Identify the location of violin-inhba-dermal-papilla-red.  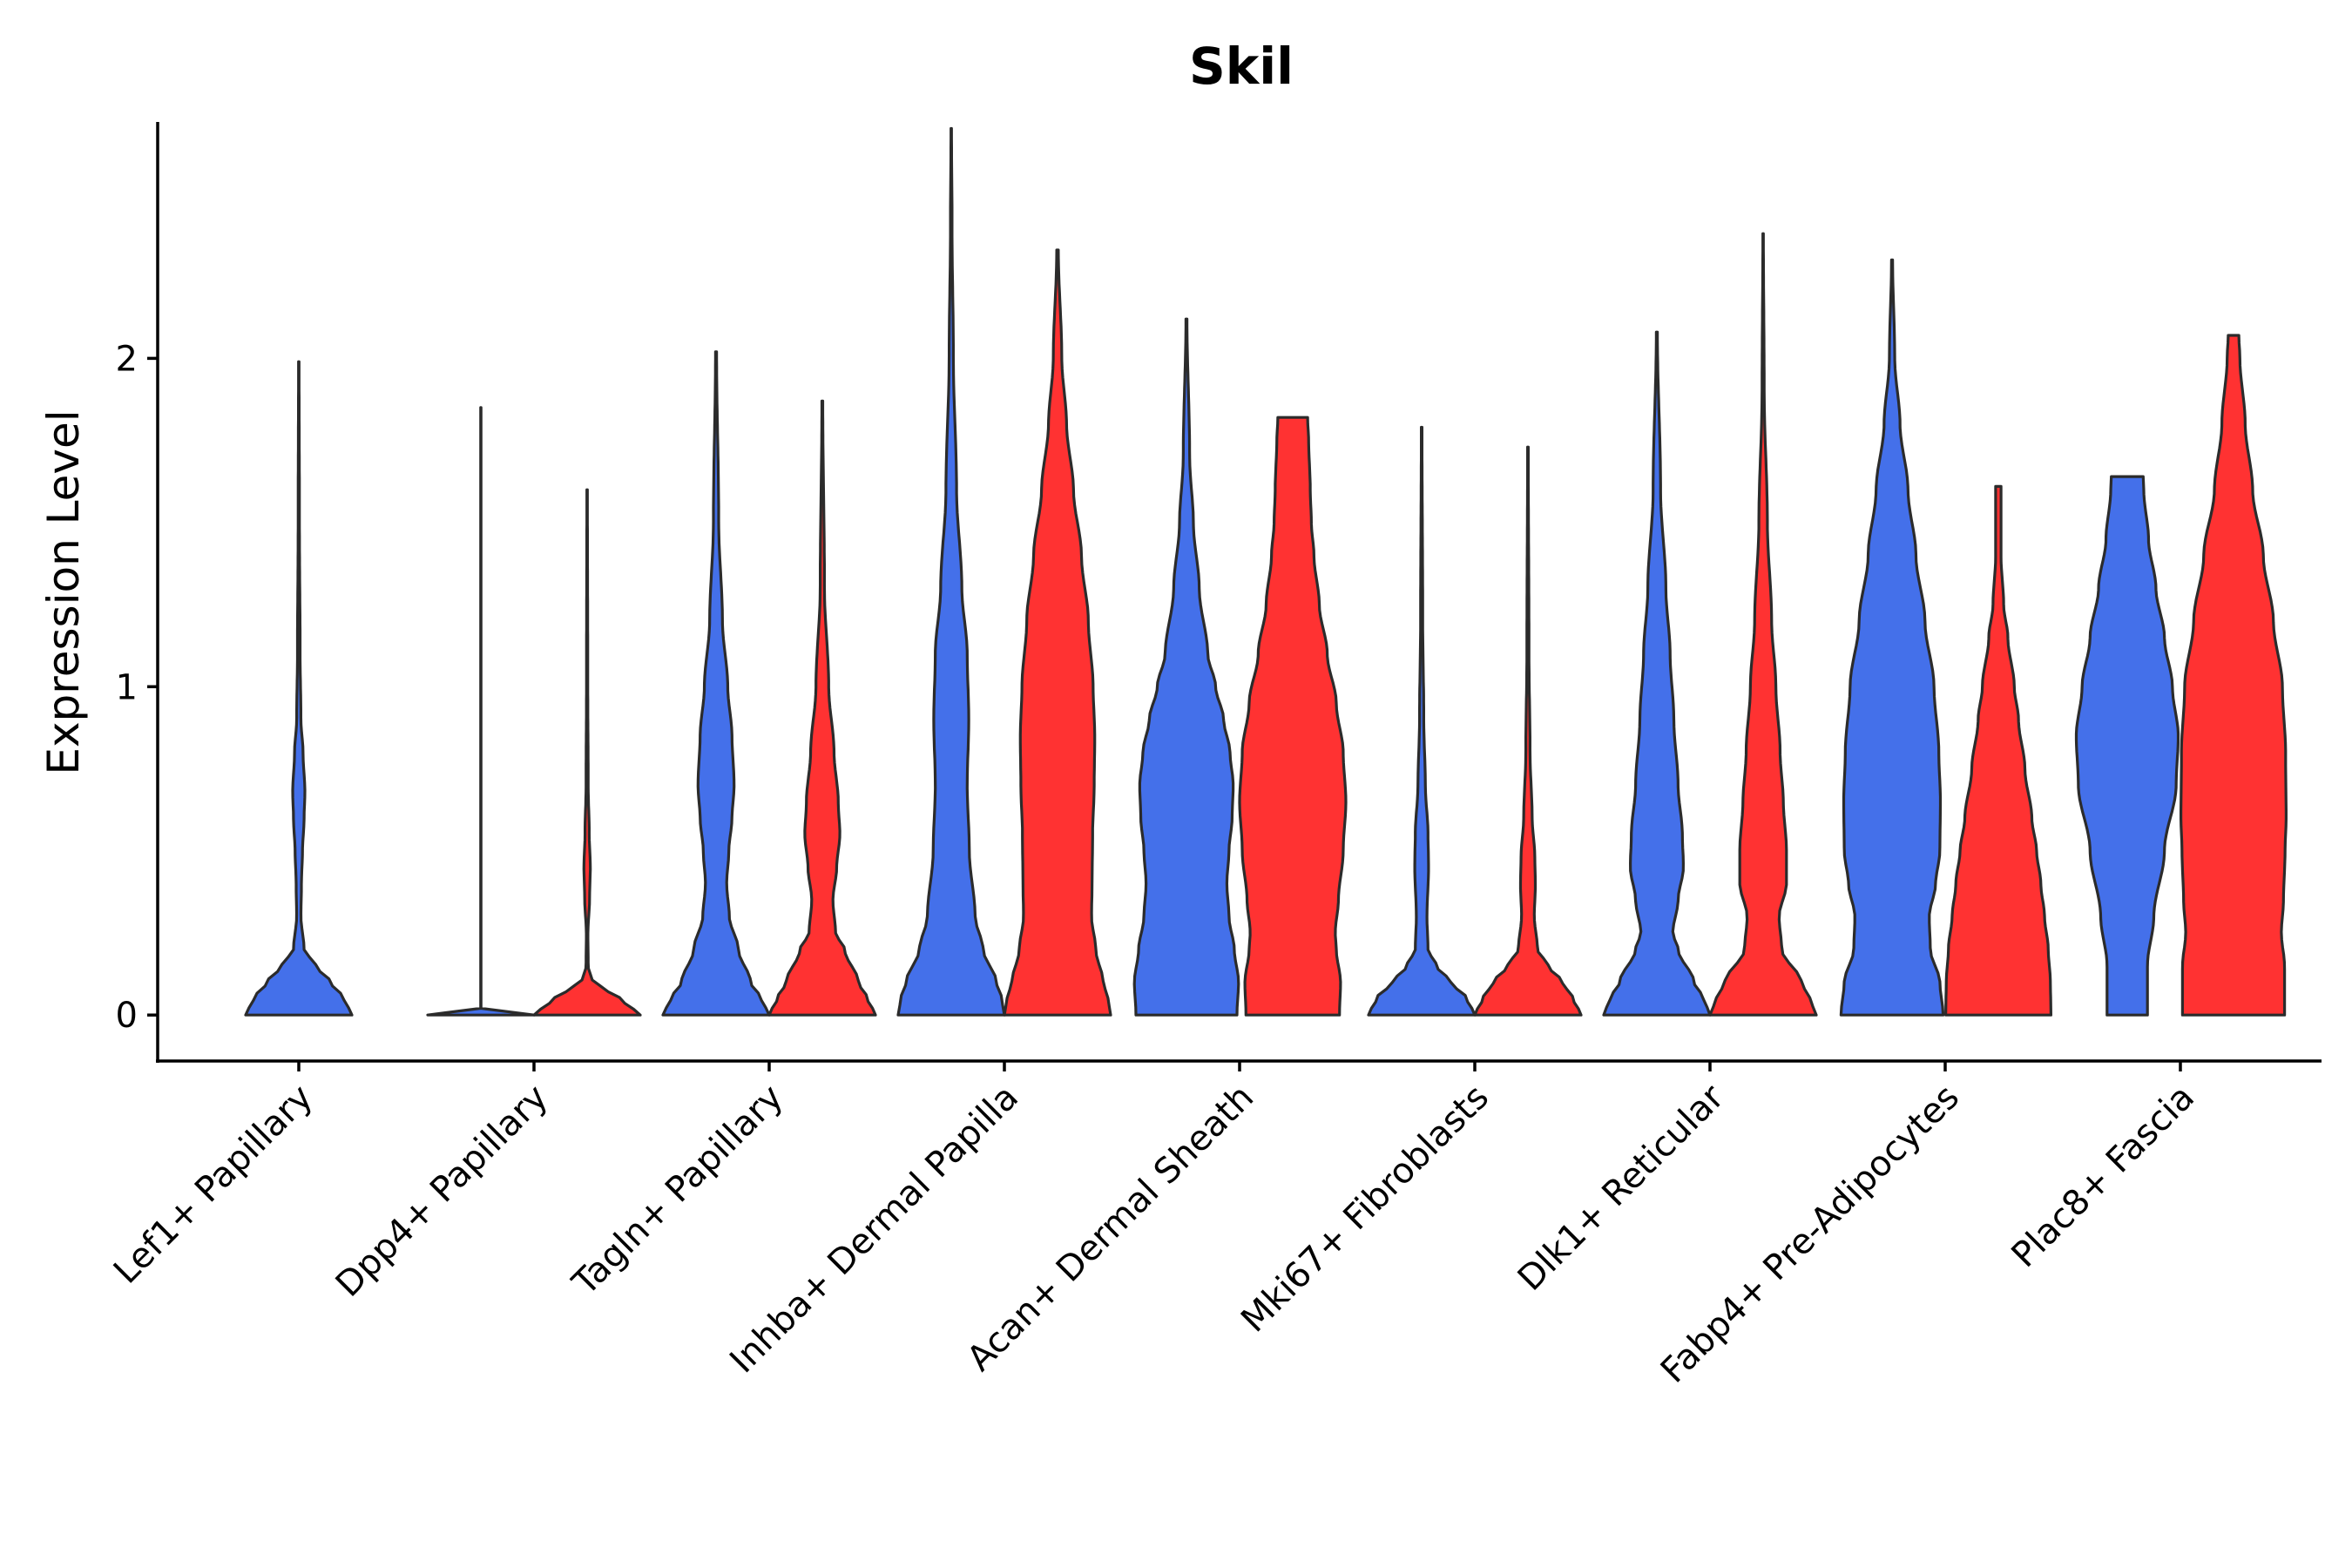
(1057, 633).